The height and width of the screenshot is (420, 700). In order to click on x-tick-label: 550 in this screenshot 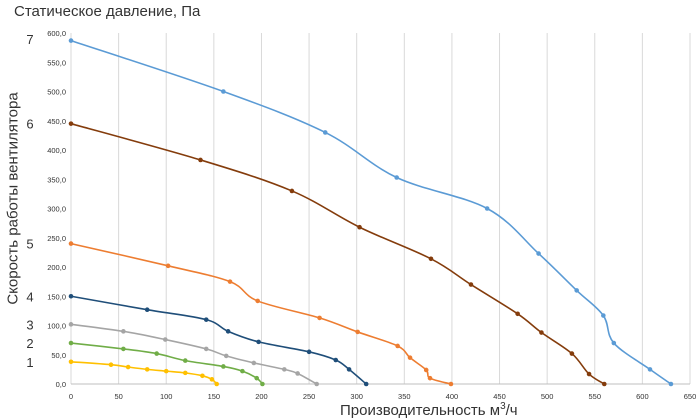, I will do `click(595, 396)`.